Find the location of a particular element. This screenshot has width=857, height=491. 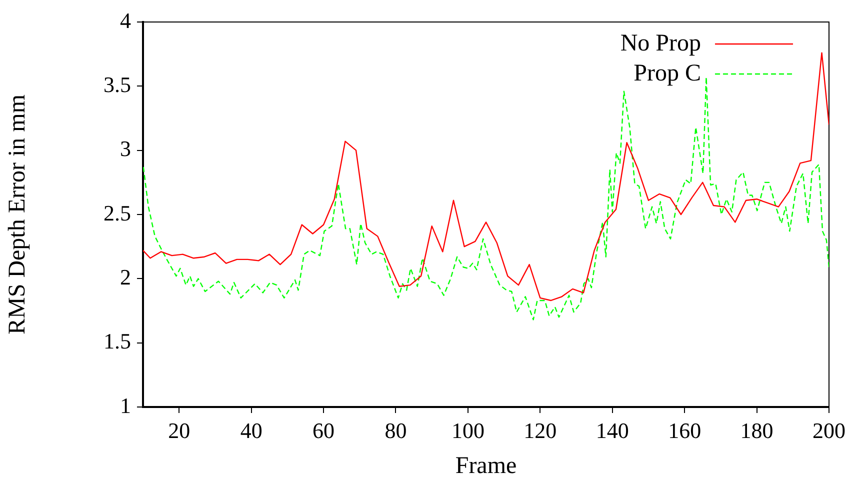

y-axis-title: RMS Depth Error in mm is located at coordinates (17, 214).